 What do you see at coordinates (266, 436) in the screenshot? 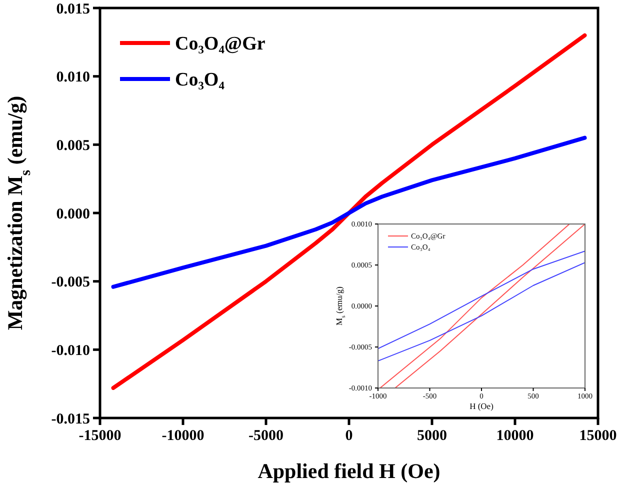
I see `x-tick-label: -5000` at bounding box center [266, 436].